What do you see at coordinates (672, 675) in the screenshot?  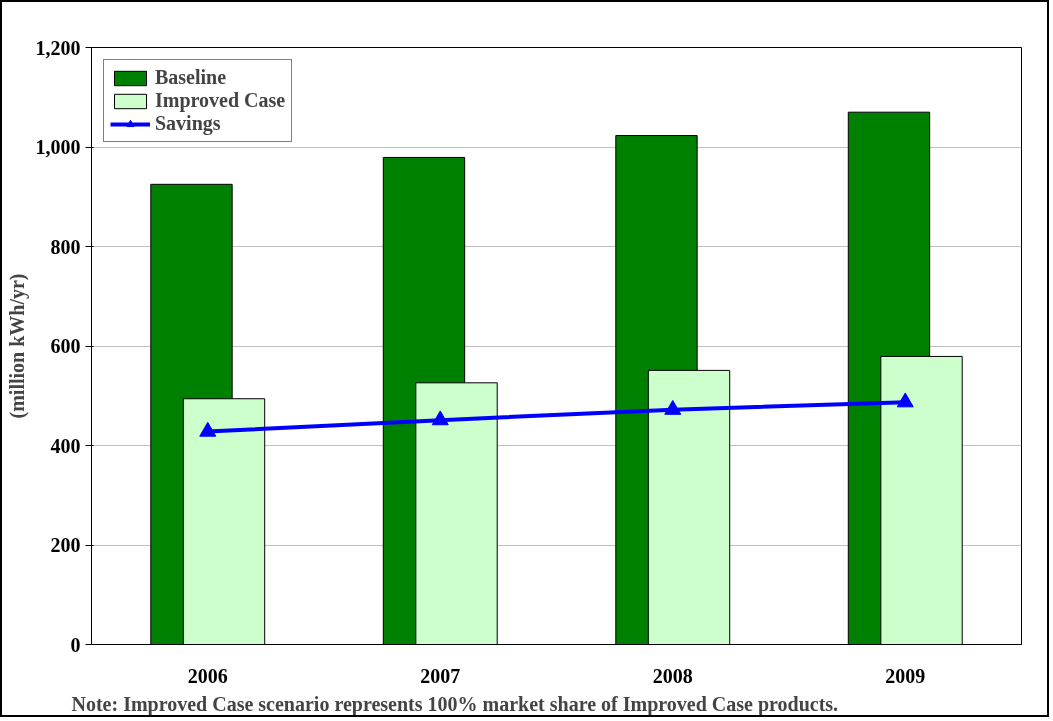 I see `x-tick-label: 2008` at bounding box center [672, 675].